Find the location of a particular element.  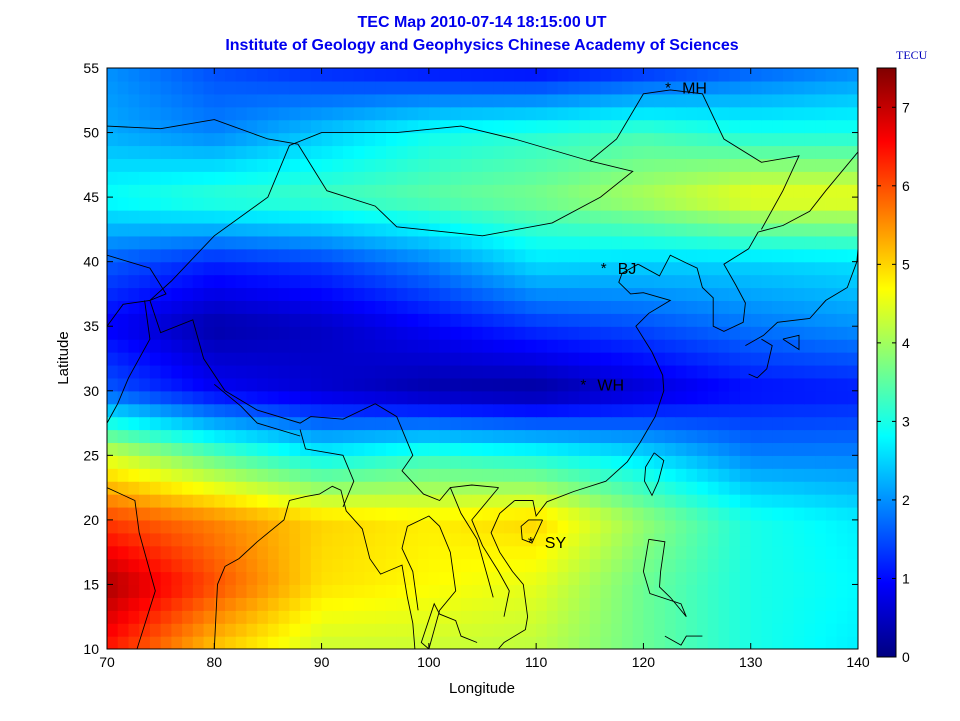

coastline-path is located at coordinates (471, 542).